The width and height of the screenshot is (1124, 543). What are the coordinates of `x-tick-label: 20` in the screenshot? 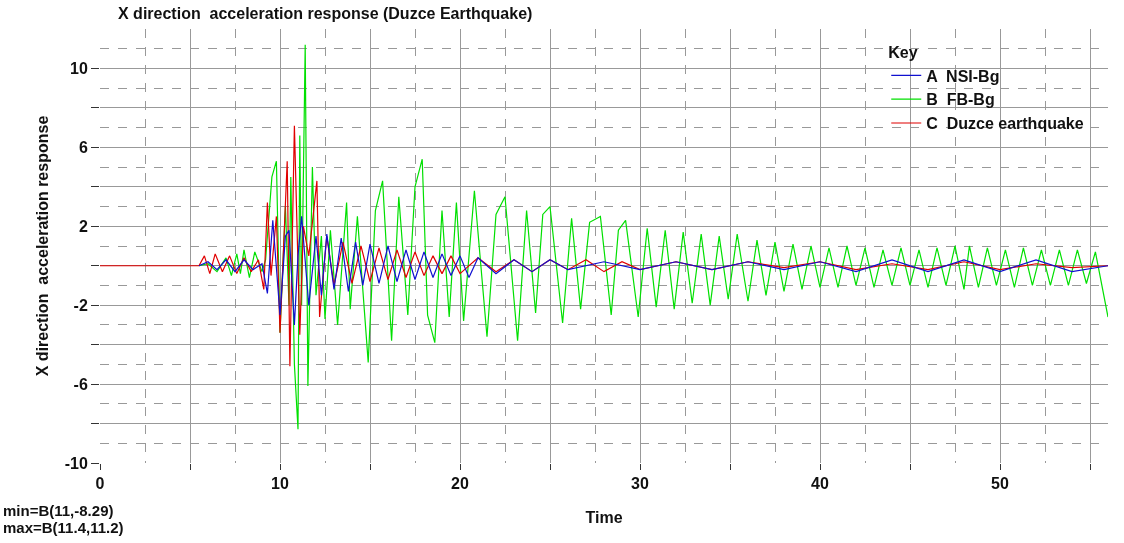 It's located at (460, 484).